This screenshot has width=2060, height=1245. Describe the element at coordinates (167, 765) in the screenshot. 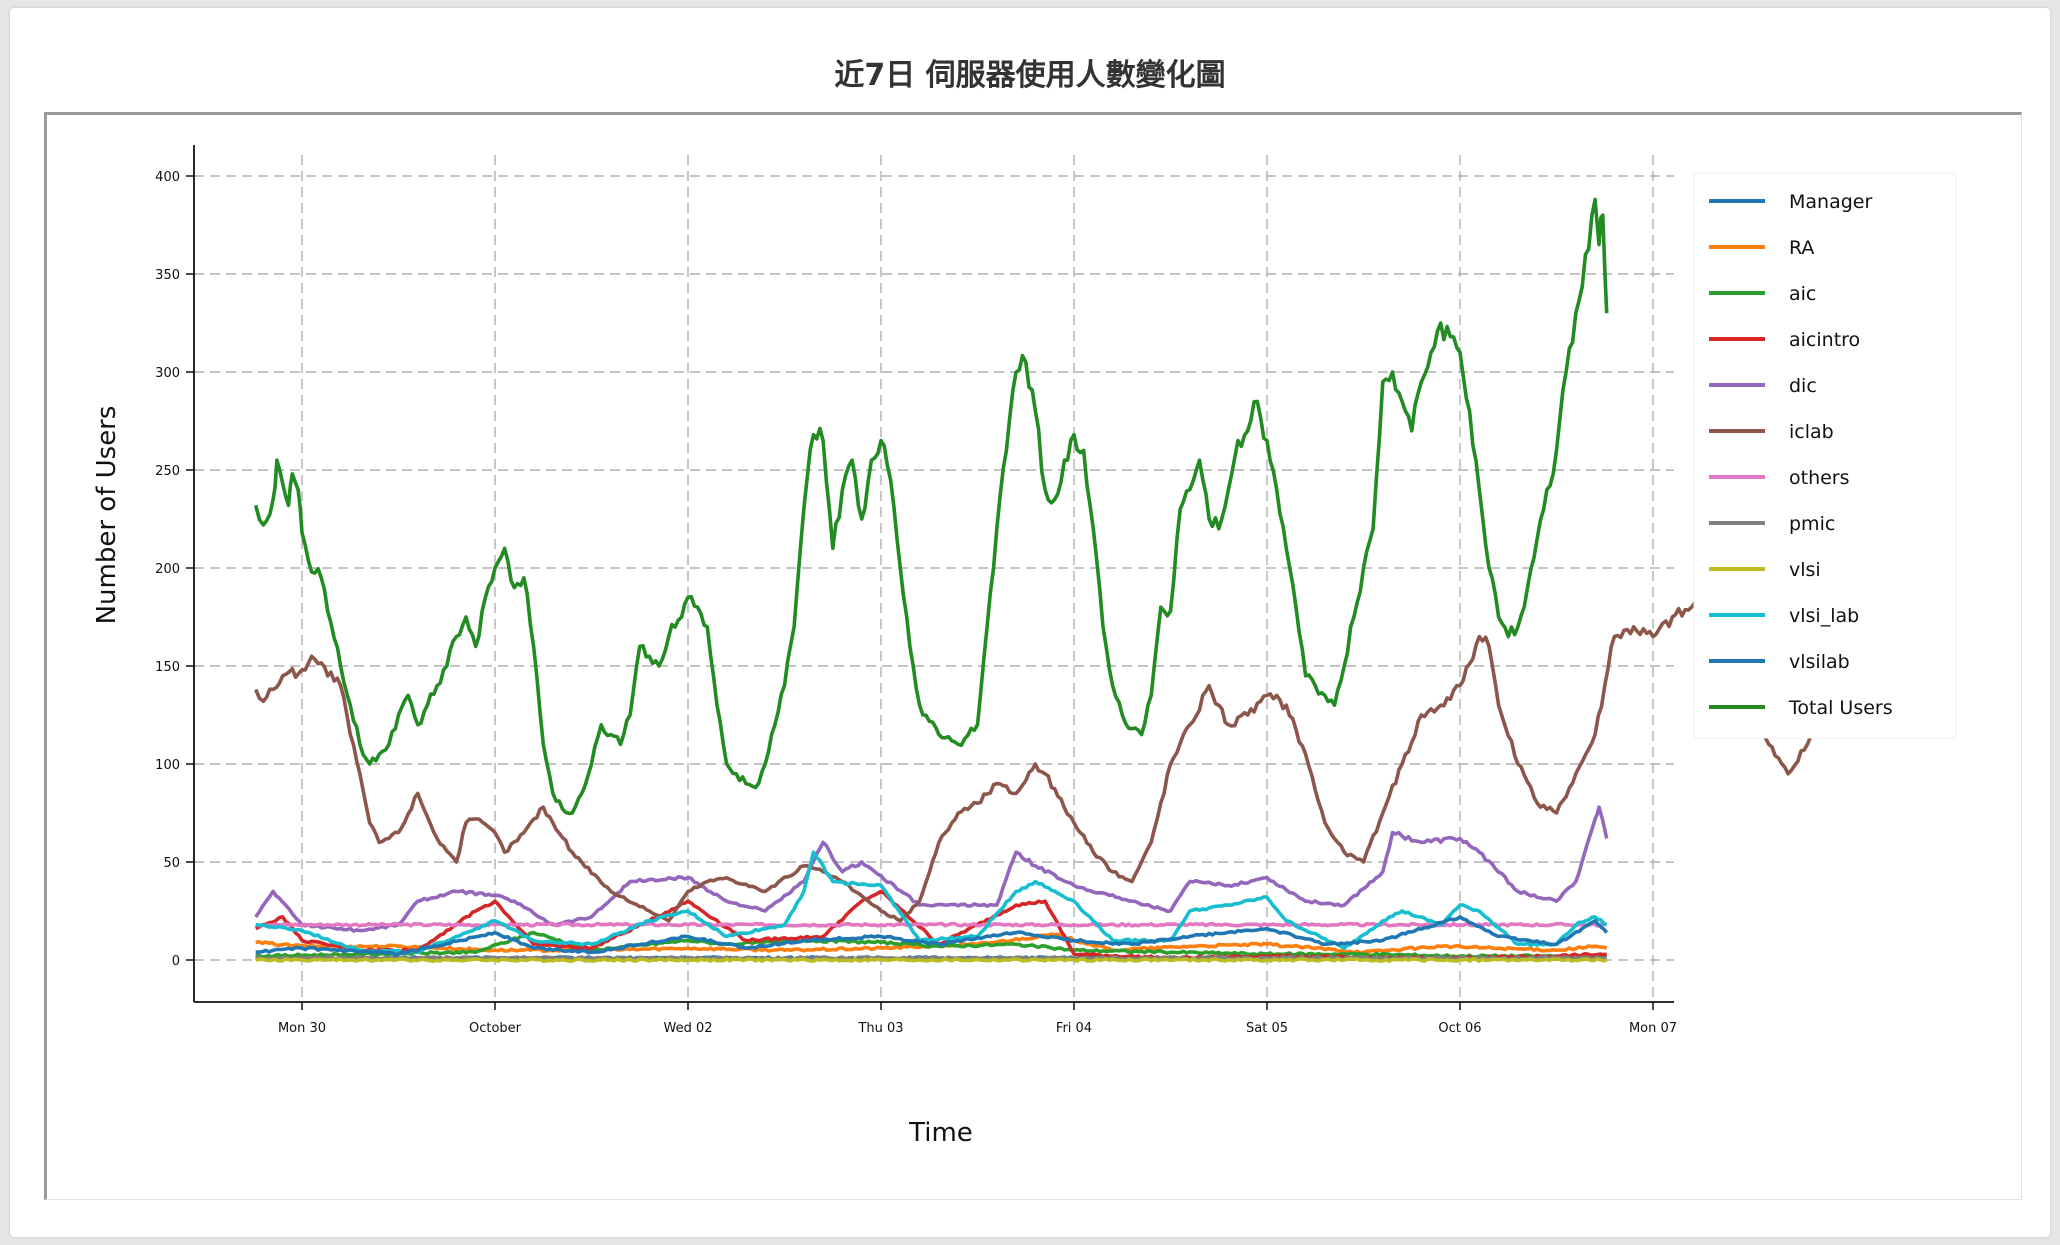

I see `y-tick-label: 100` at that location.